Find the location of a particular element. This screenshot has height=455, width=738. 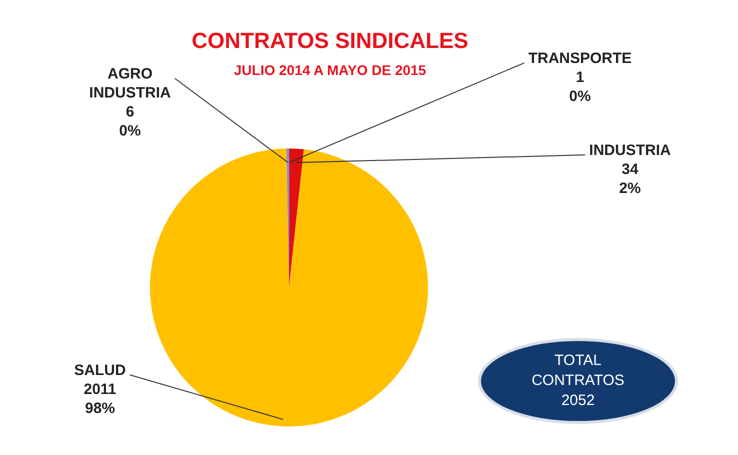

data-label: 34 2% is located at coordinates (630, 179).